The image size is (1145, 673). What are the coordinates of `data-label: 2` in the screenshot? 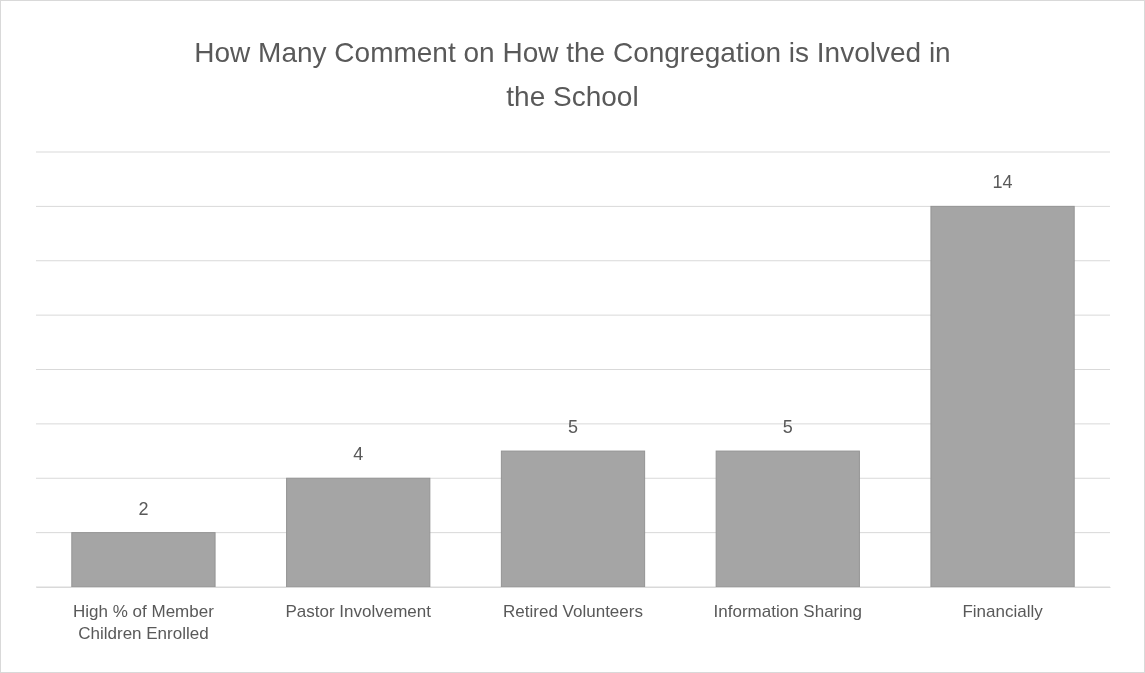 It's located at (143, 508).